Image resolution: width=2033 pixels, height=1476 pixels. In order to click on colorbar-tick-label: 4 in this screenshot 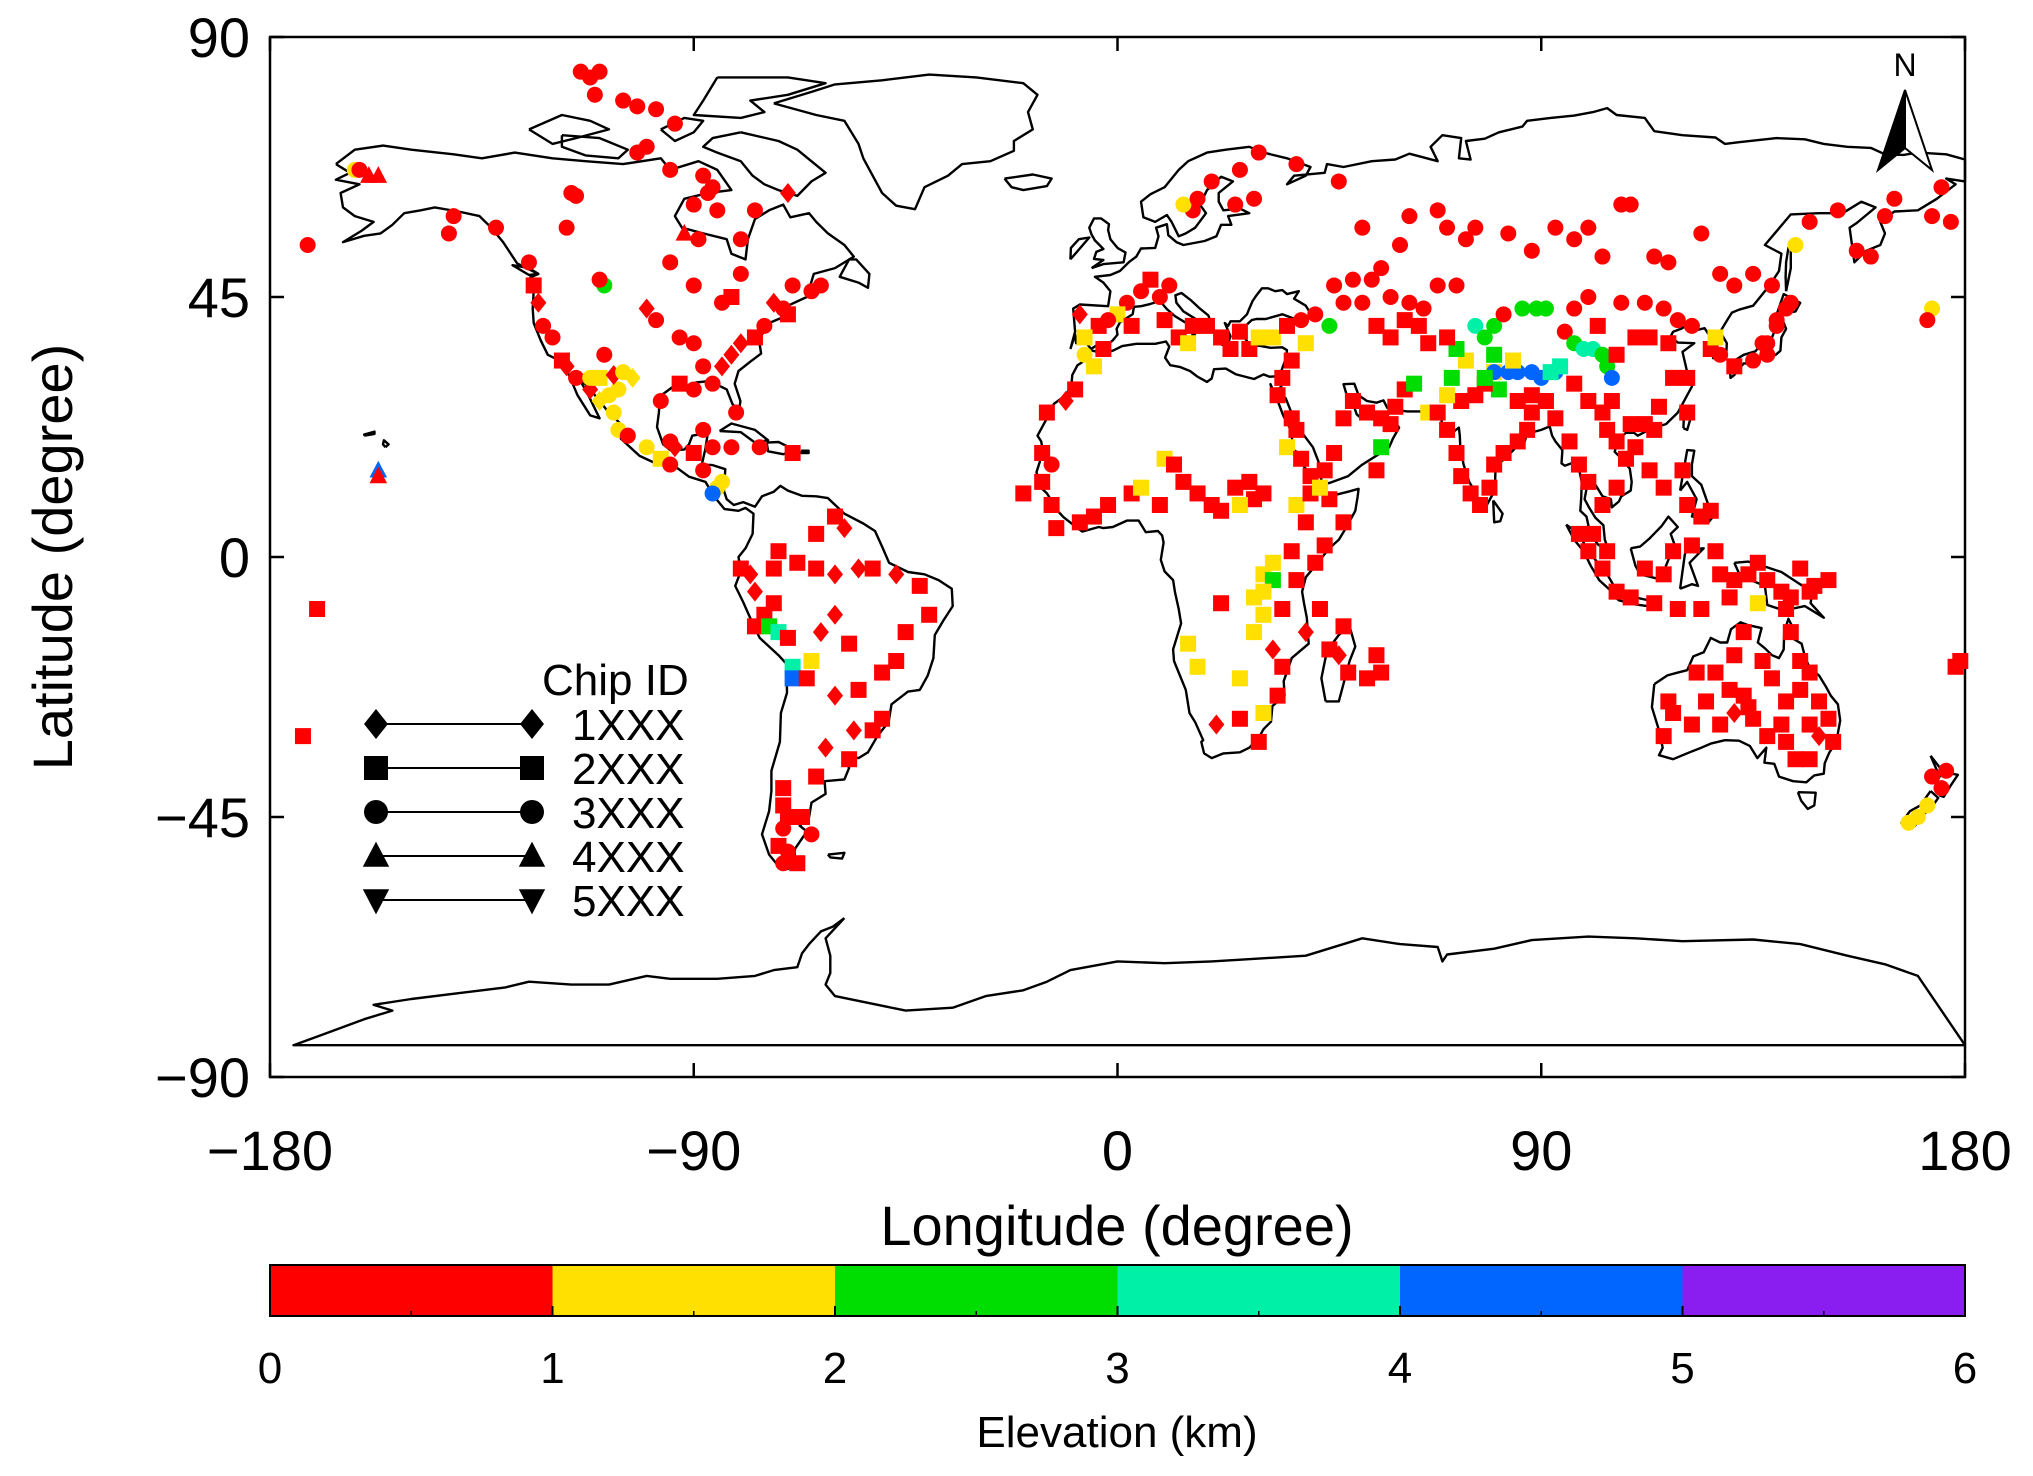, I will do `click(1400, 1368)`.